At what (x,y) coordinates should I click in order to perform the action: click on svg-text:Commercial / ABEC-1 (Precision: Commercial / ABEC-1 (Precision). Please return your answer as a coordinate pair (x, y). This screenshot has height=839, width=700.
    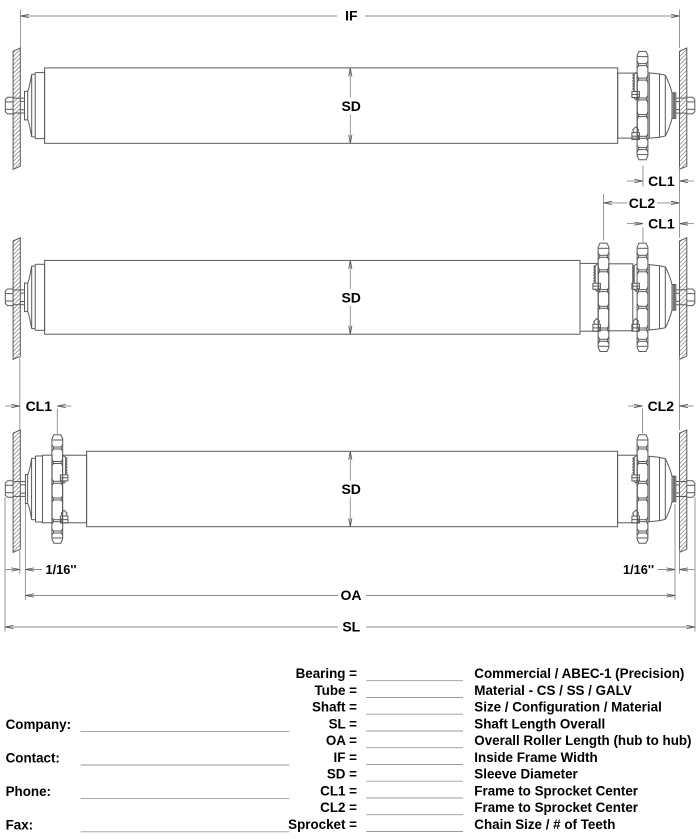
    Looking at the image, I should click on (579, 673).